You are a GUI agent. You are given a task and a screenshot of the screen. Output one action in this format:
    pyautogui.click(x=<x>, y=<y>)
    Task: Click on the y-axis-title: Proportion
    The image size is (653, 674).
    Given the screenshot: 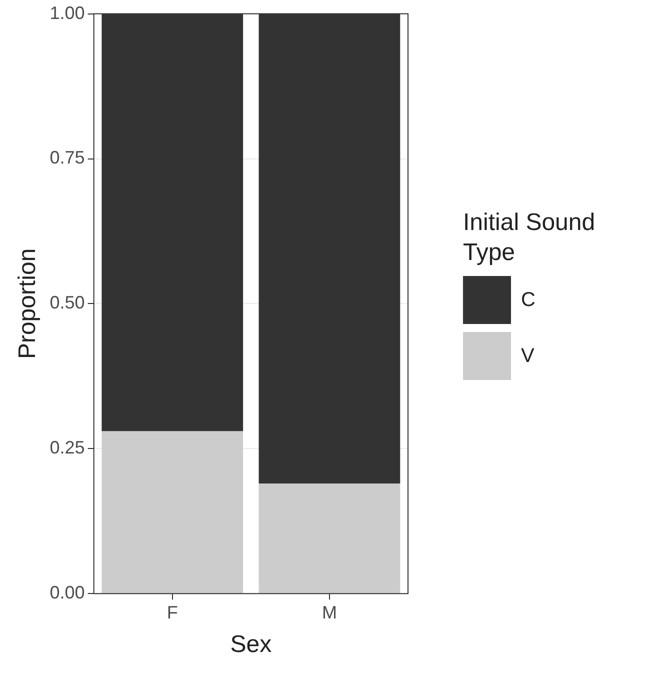 What is the action you would take?
    pyautogui.click(x=28, y=304)
    